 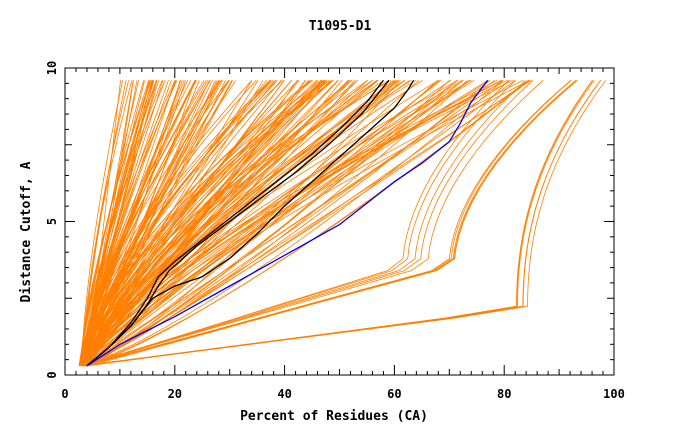 What do you see at coordinates (52, 221) in the screenshot?
I see `y-tick-label: 5` at bounding box center [52, 221].